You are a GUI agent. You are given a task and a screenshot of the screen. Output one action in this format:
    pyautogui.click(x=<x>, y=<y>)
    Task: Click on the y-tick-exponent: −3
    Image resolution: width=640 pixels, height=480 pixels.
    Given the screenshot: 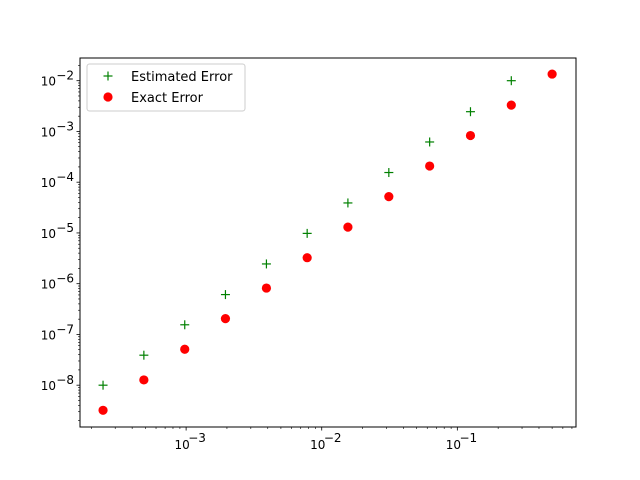 What is the action you would take?
    pyautogui.click(x=65, y=126)
    